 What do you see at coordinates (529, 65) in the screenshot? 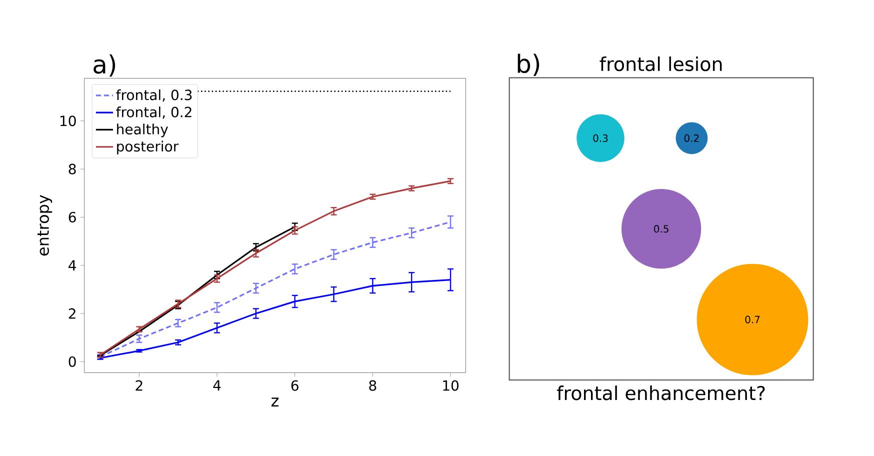
I see `text: b)` at bounding box center [529, 65].